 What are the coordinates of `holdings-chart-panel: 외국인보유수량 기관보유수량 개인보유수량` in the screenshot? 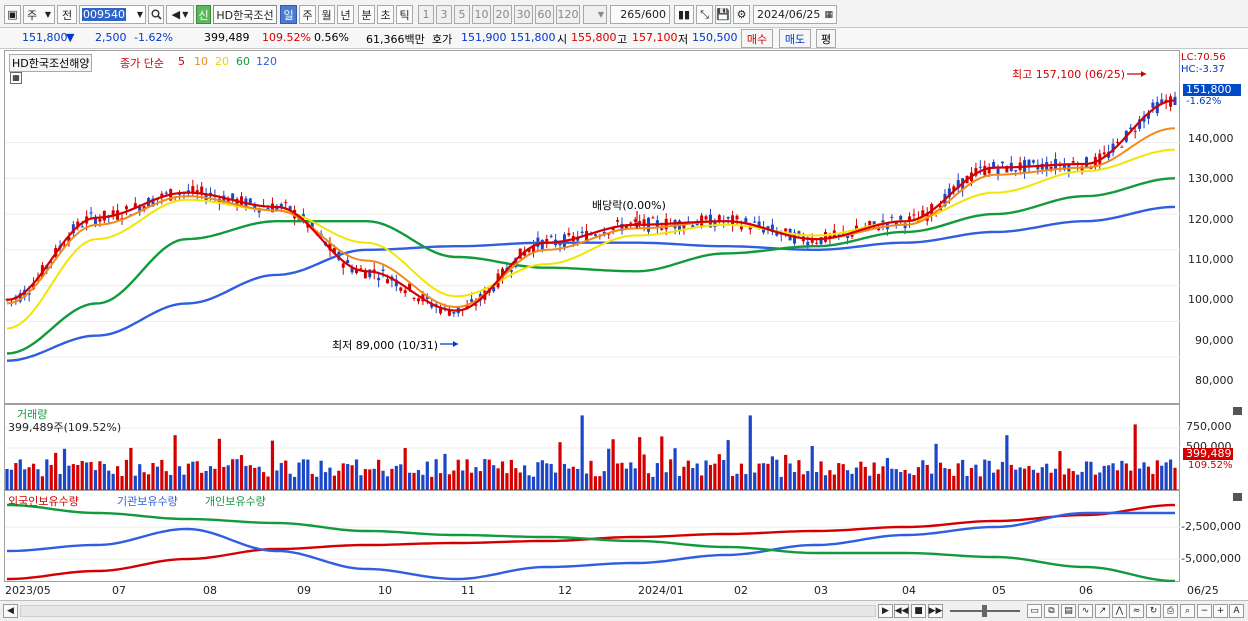 It's located at (592, 536).